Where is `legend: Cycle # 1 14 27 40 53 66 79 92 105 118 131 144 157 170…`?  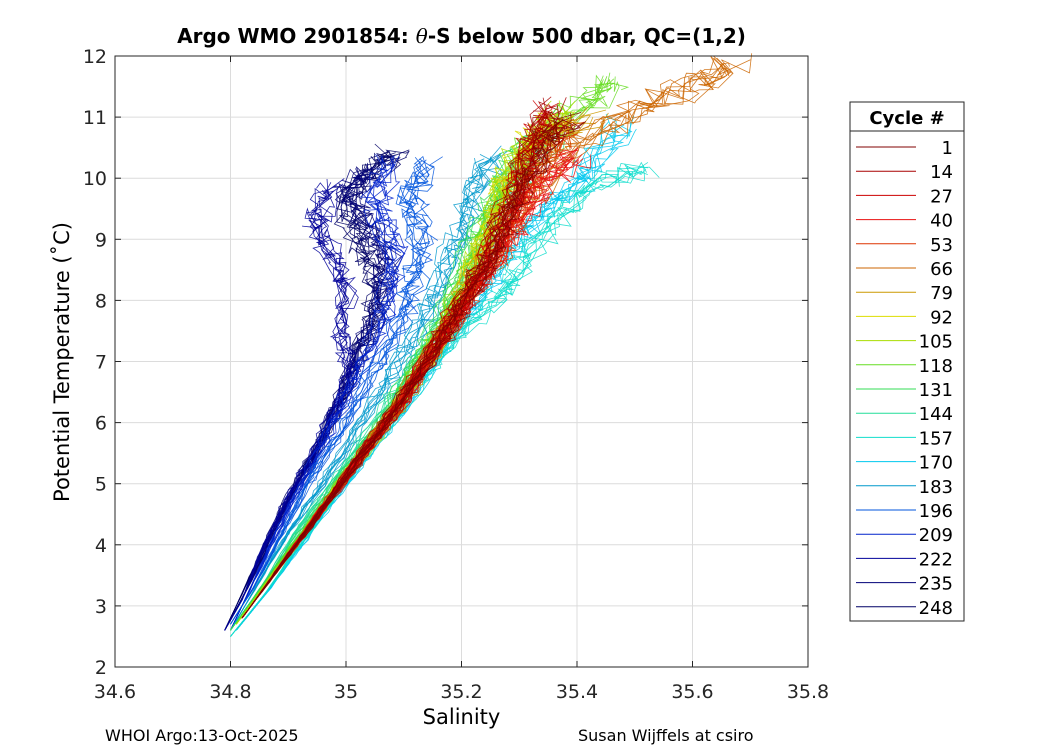
legend: Cycle # 1 14 27 40 53 66 79 92 105 118 131 144 157 170… is located at coordinates (907, 361).